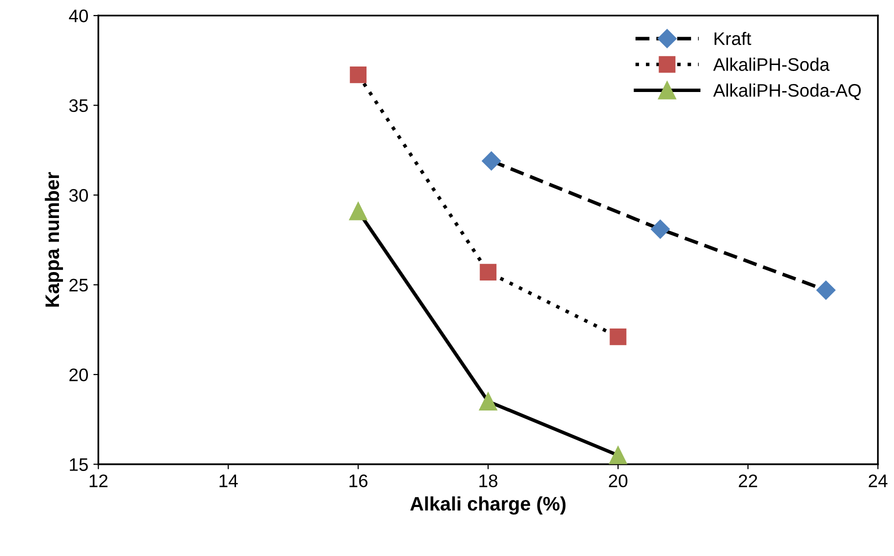  Describe the element at coordinates (771, 64) in the screenshot. I see `legend-label: AlkaliPH-Soda` at that location.